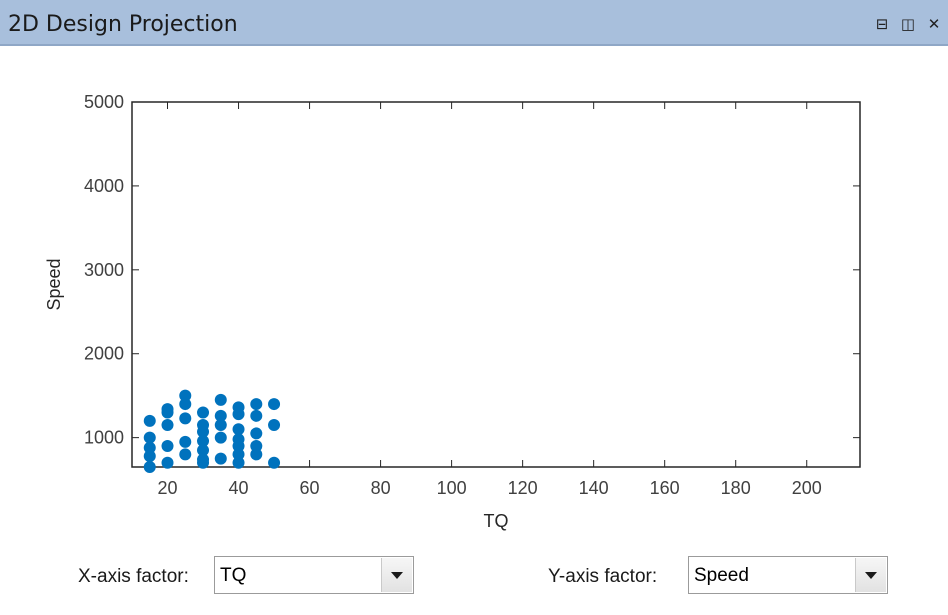  I want to click on y-axis-factor-dropdown: Speed, so click(788, 575).